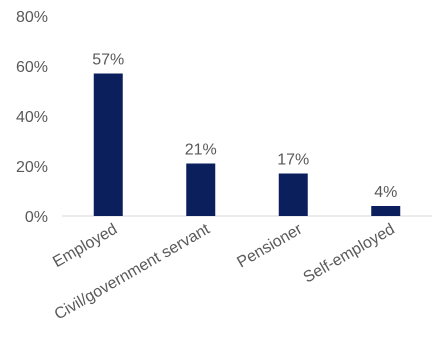 Image resolution: width=443 pixels, height=356 pixels. Describe the element at coordinates (108, 60) in the screenshot. I see `data-label: 57%` at that location.